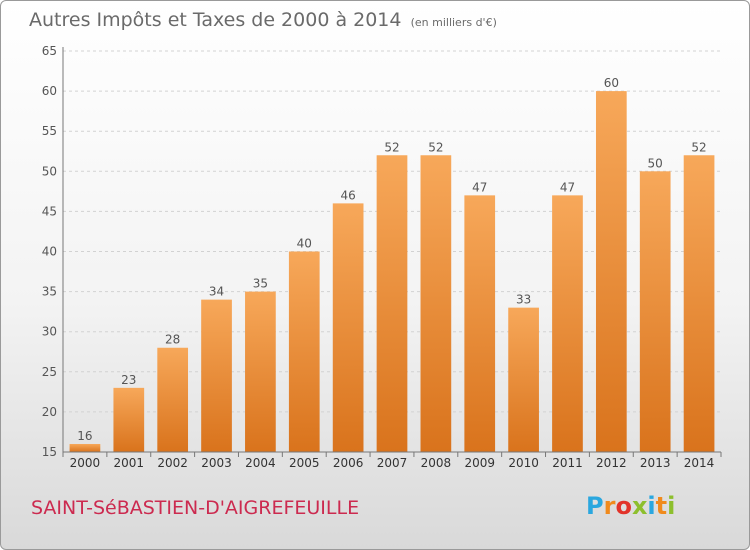 The width and height of the screenshot is (750, 550). I want to click on bar-2010, so click(523, 379).